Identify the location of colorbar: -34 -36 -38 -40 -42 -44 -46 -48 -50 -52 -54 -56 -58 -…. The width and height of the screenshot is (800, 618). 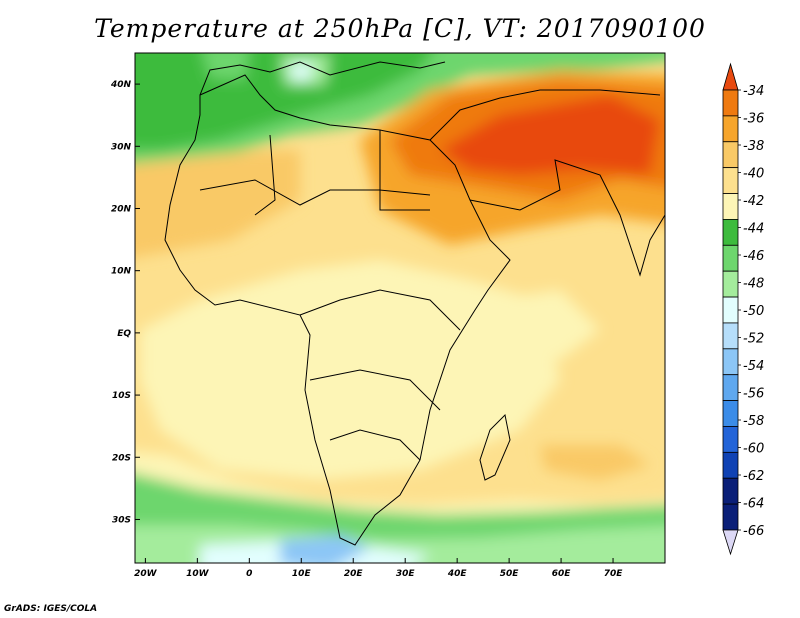
(743, 309).